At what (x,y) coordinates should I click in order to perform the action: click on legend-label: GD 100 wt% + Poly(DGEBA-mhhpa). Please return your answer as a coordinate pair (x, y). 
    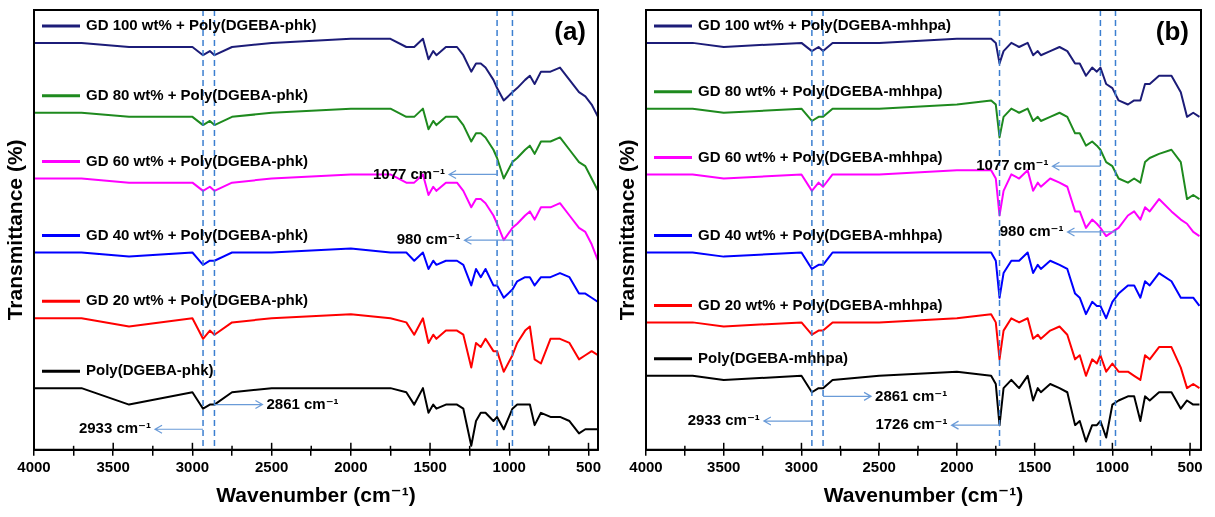
    Looking at the image, I should click on (824, 25).